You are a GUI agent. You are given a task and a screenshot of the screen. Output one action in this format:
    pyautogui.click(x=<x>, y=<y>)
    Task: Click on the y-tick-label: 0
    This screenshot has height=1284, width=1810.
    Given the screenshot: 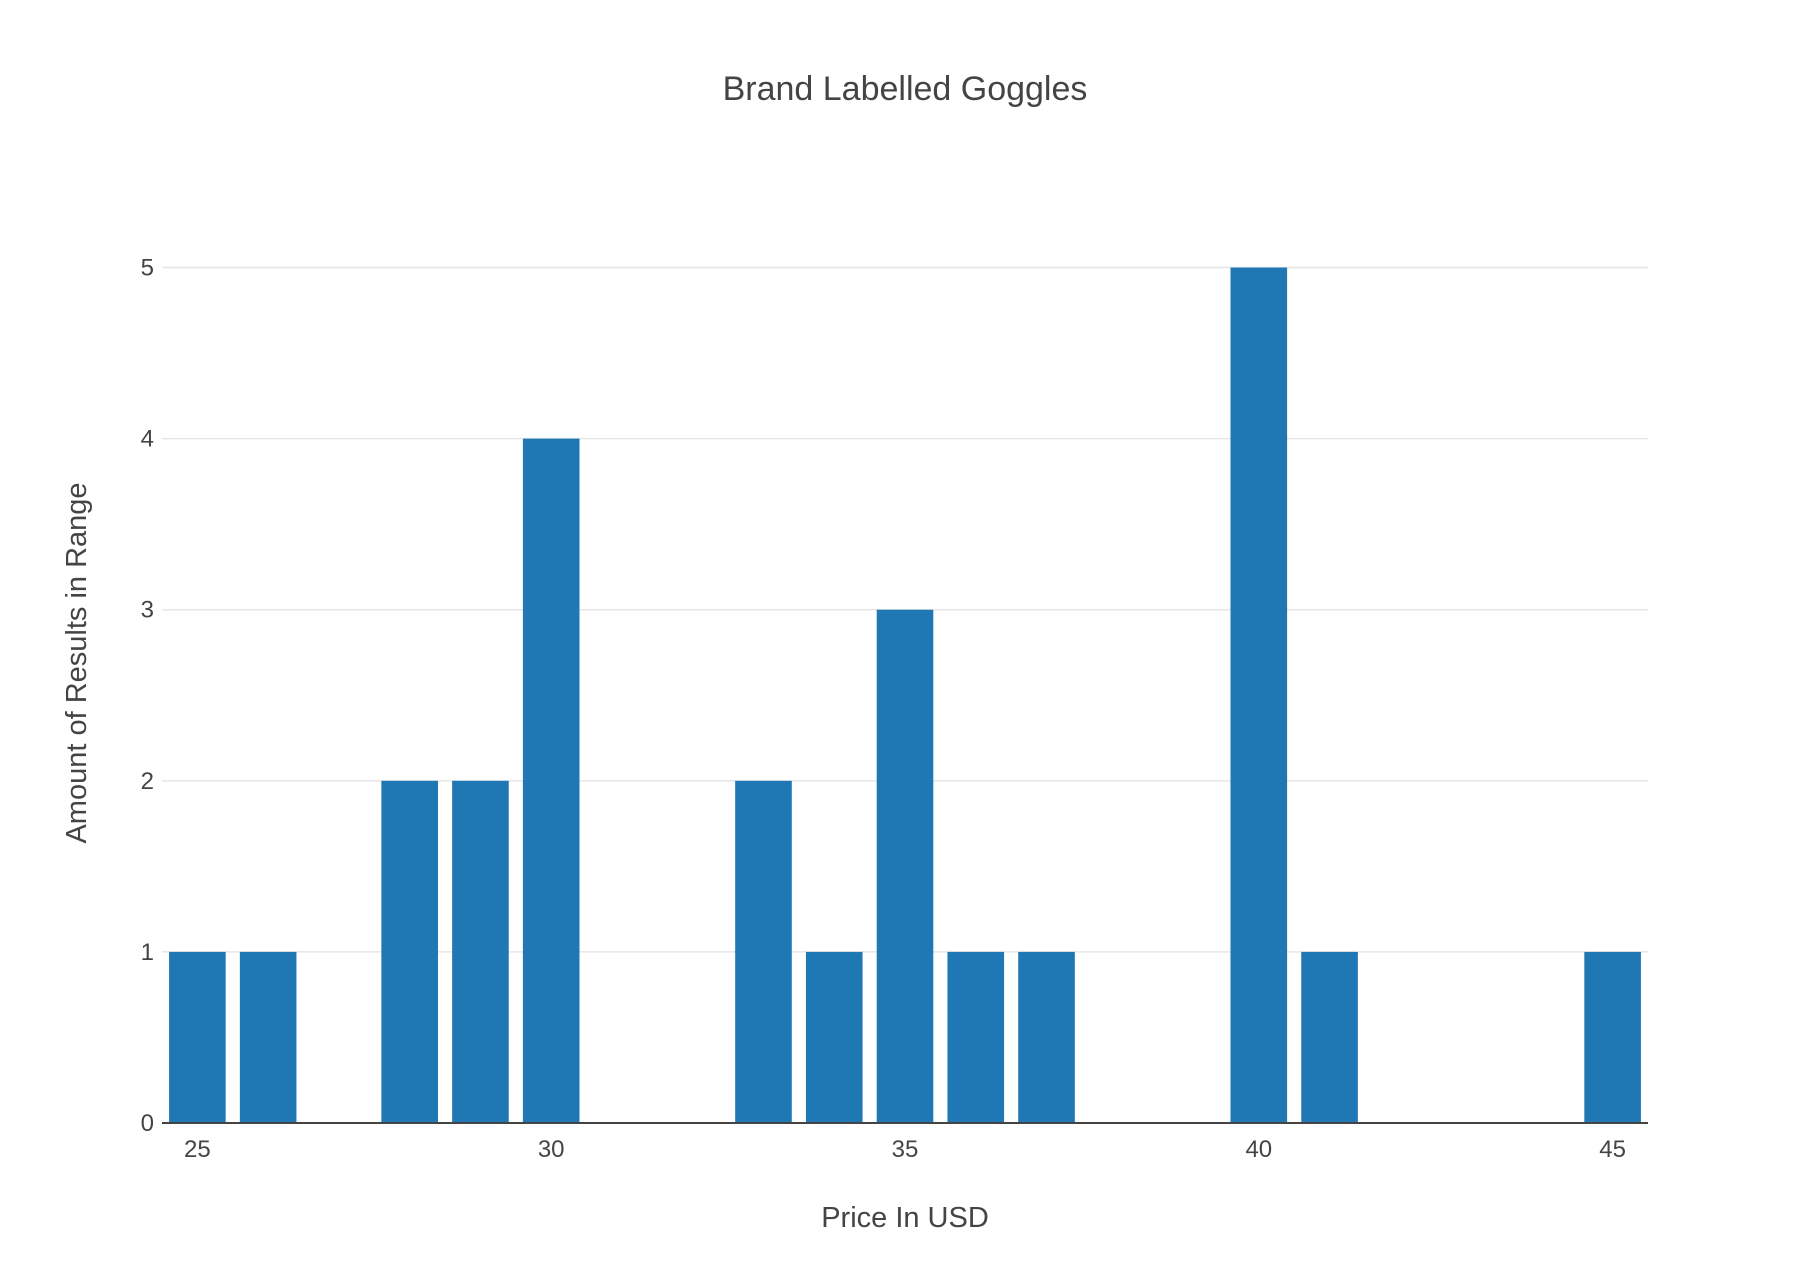 What is the action you would take?
    pyautogui.click(x=147, y=1123)
    